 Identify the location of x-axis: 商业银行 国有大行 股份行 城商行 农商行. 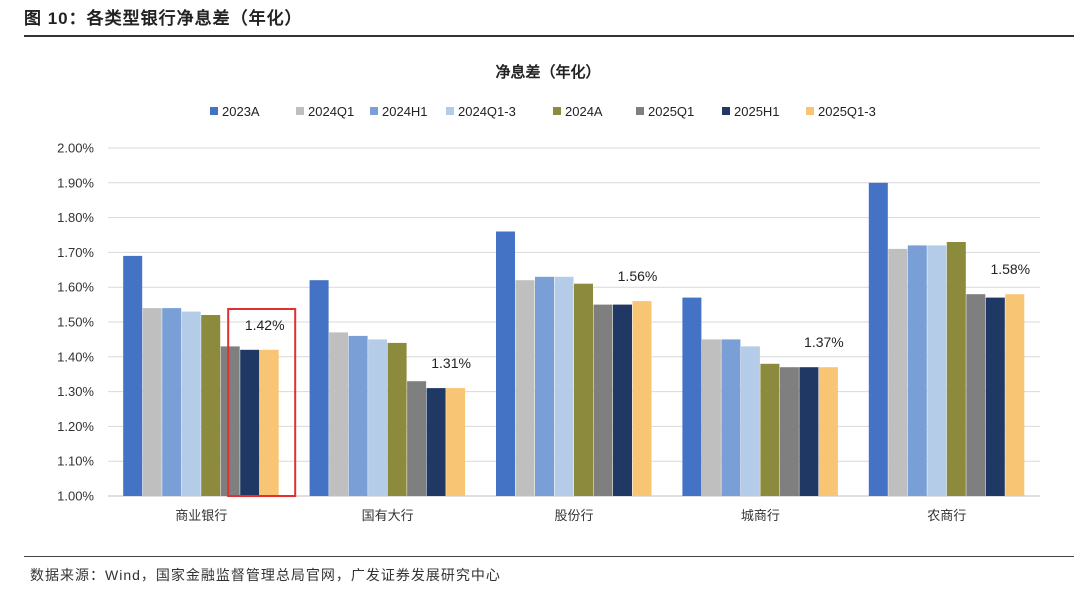
(570, 515).